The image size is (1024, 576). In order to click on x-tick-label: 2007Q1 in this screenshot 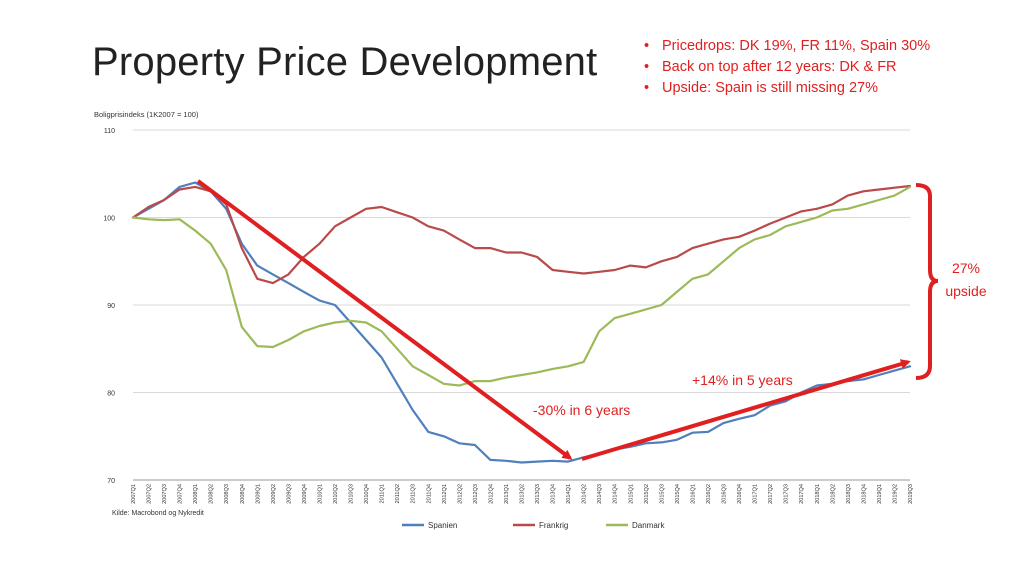, I will do `click(134, 494)`.